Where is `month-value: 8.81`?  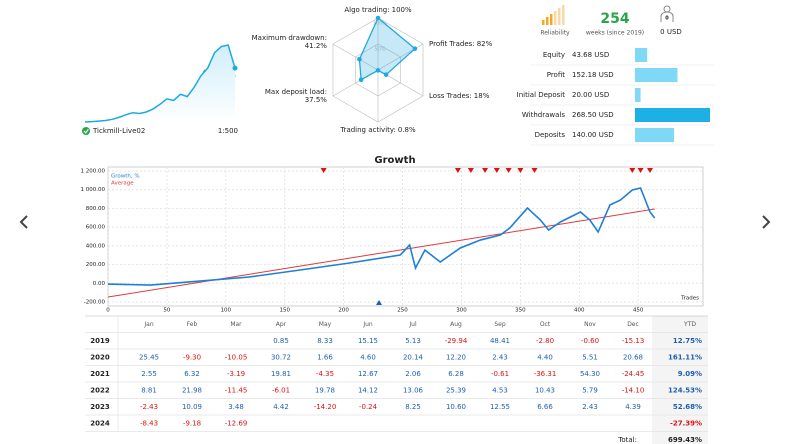 month-value: 8.81 is located at coordinates (149, 390).